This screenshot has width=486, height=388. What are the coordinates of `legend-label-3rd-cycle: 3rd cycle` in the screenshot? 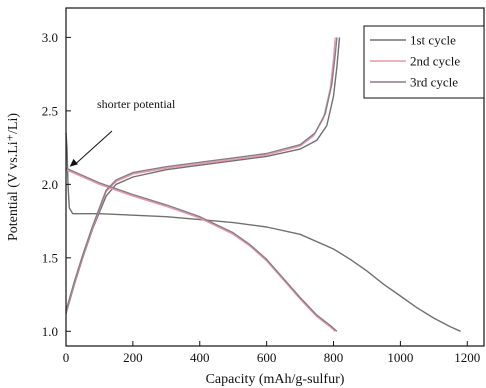 It's located at (434, 82).